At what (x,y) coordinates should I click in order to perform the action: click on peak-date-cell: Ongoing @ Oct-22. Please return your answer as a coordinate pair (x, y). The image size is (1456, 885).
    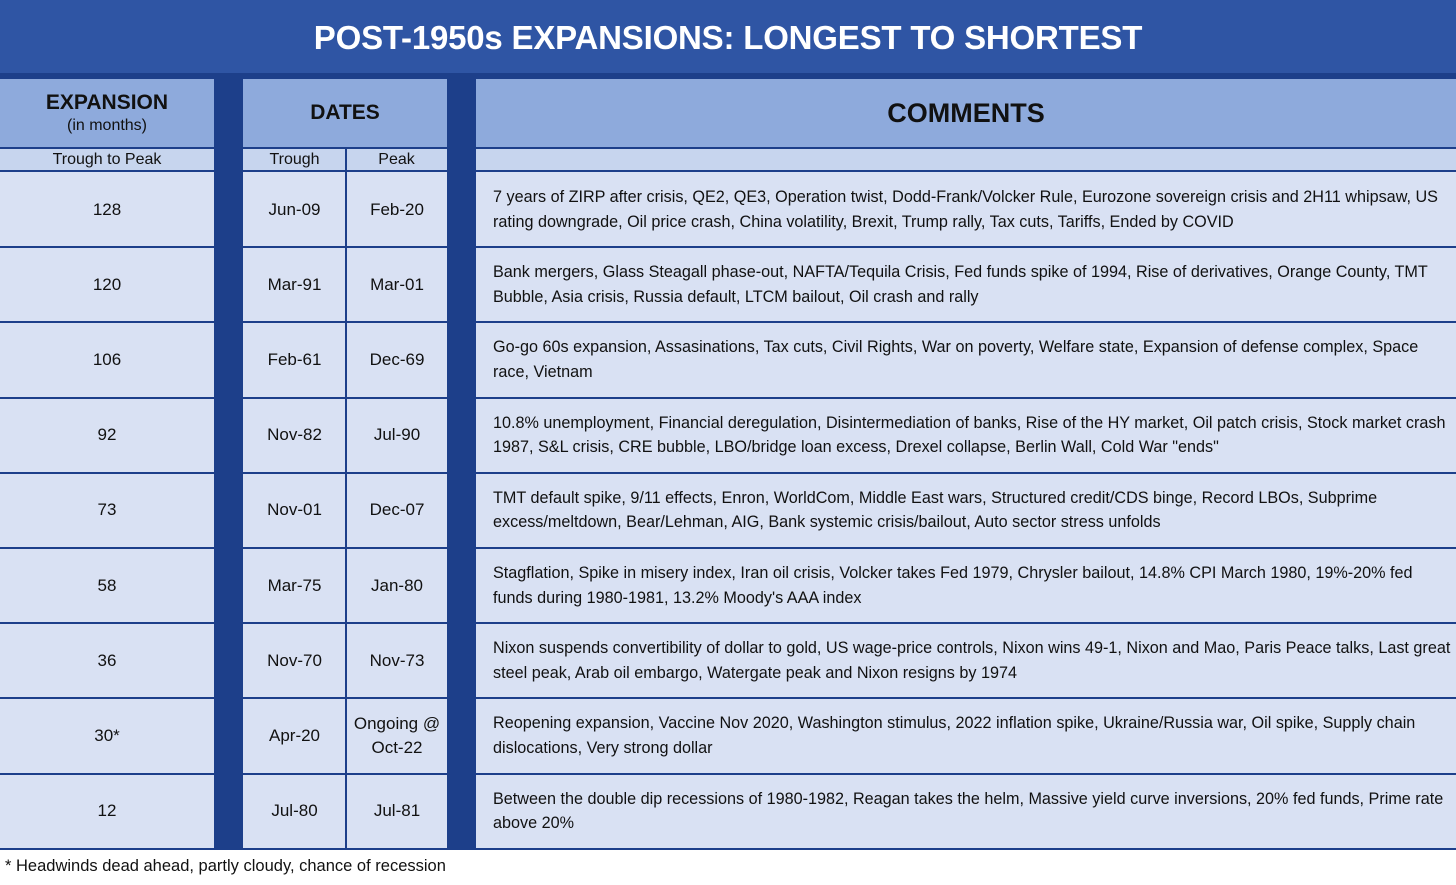
    Looking at the image, I should click on (397, 735).